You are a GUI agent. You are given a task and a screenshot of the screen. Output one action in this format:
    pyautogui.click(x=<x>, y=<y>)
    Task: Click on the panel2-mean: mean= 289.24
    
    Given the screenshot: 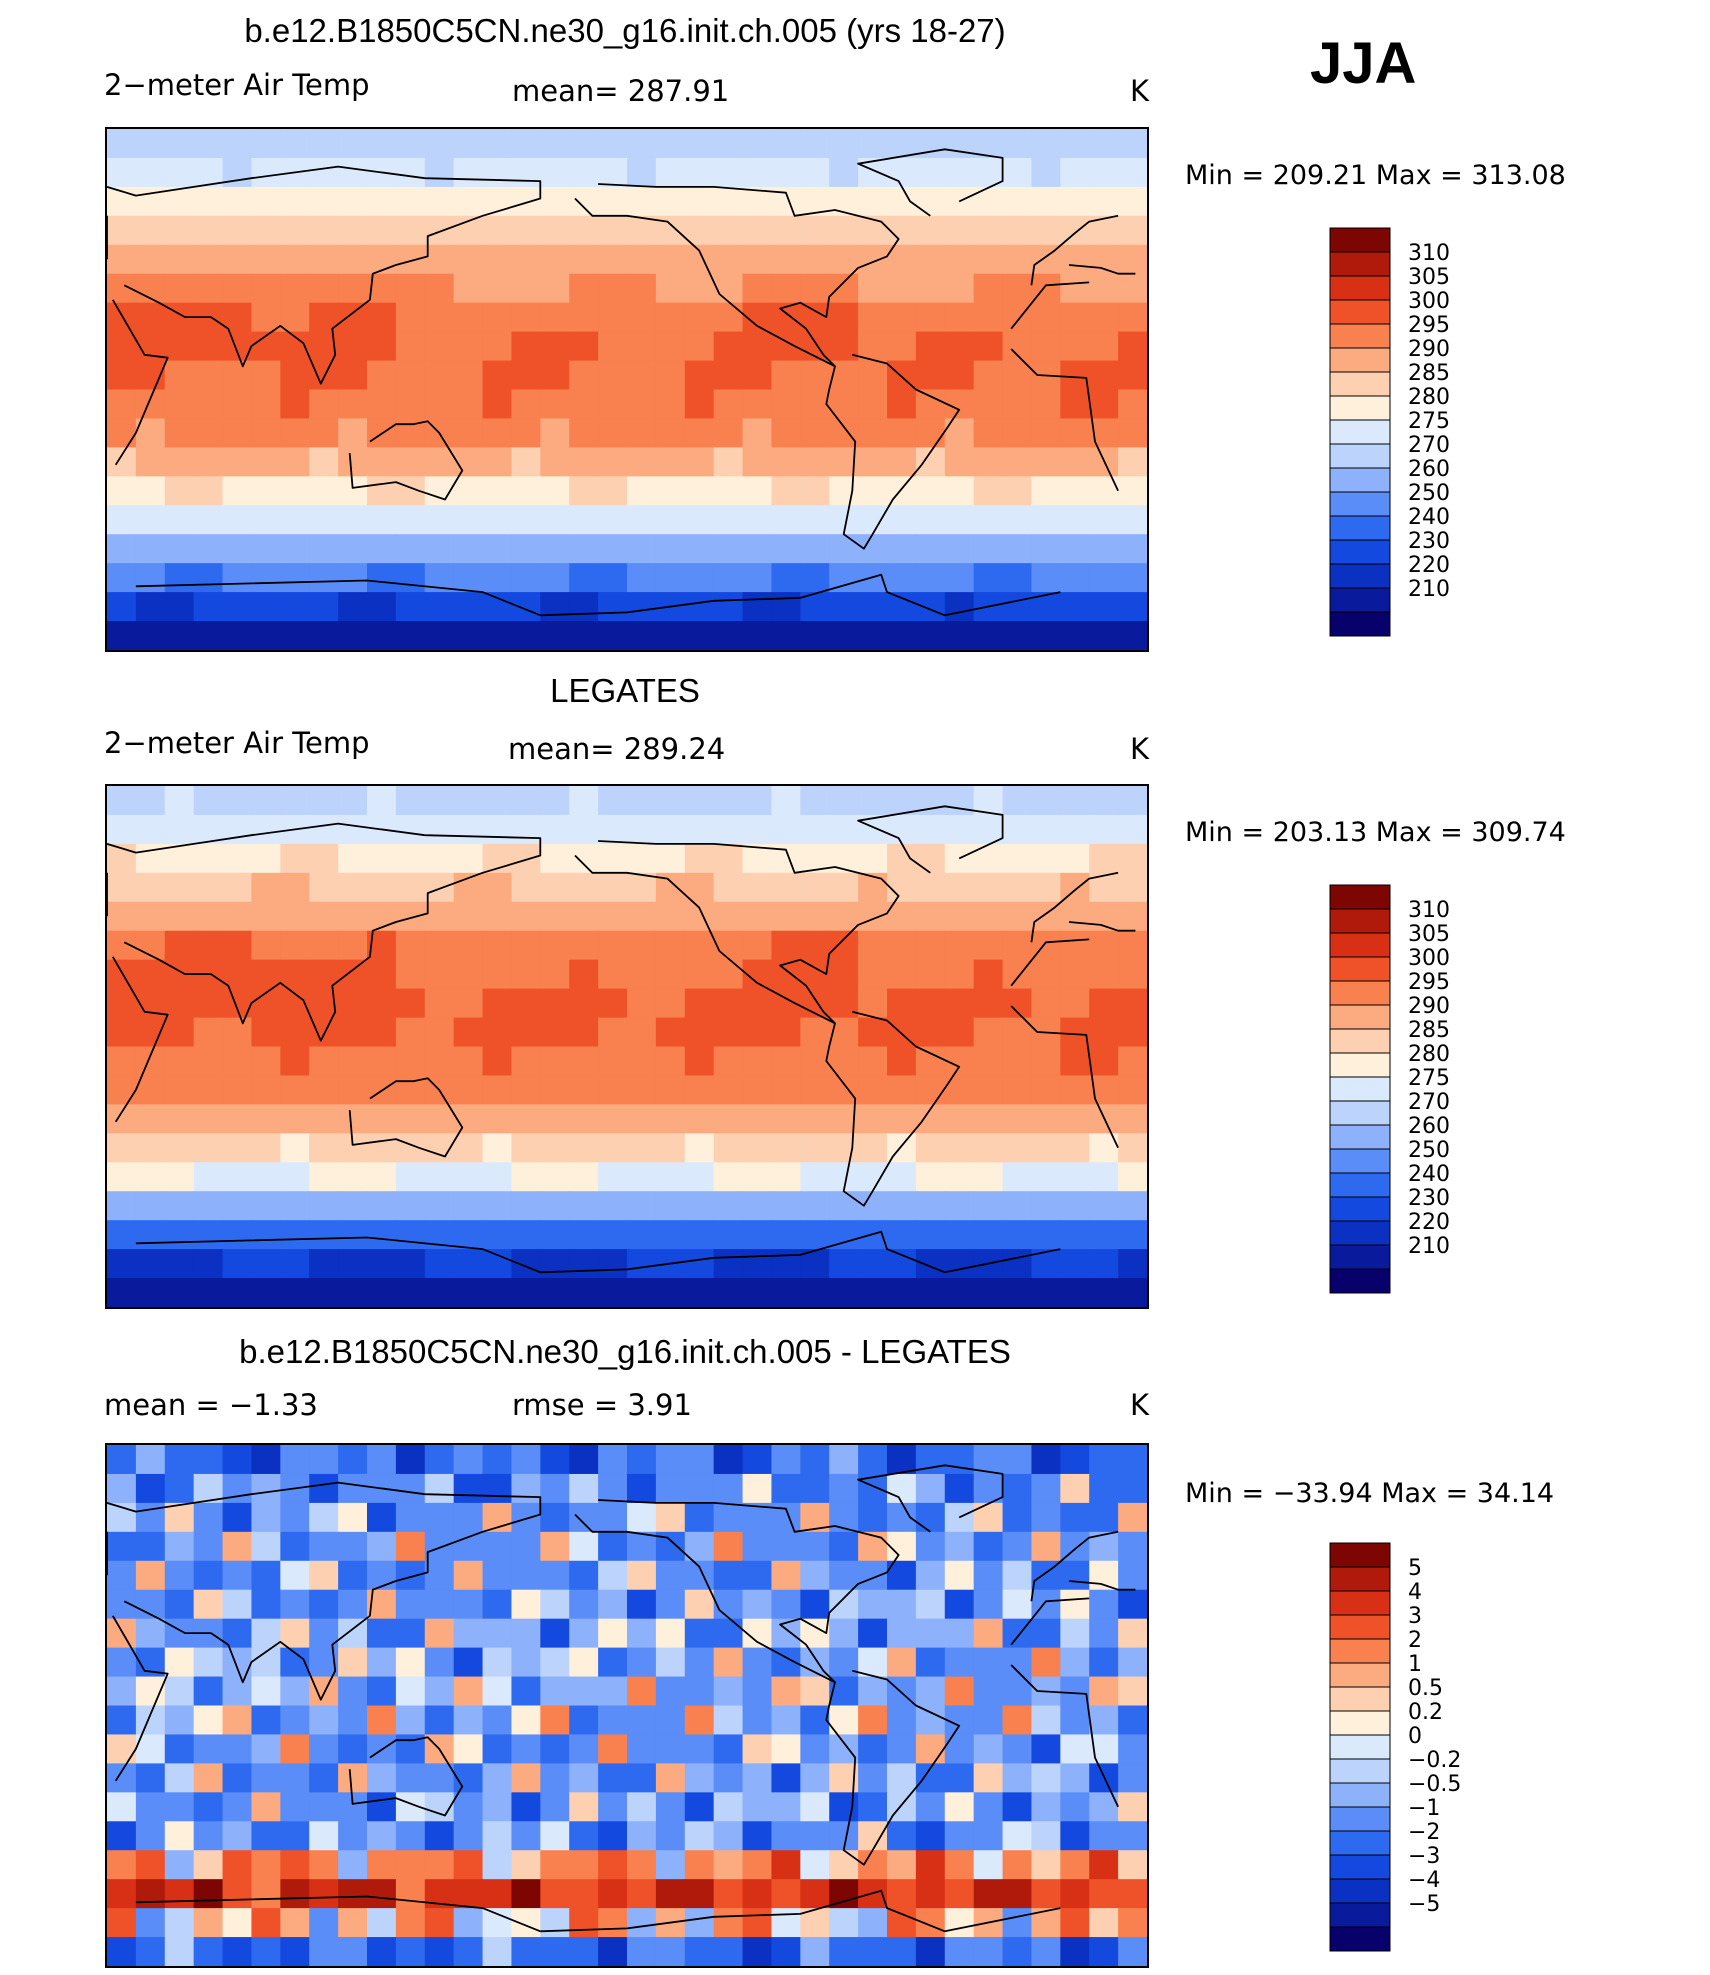 What is the action you would take?
    pyautogui.click(x=617, y=749)
    